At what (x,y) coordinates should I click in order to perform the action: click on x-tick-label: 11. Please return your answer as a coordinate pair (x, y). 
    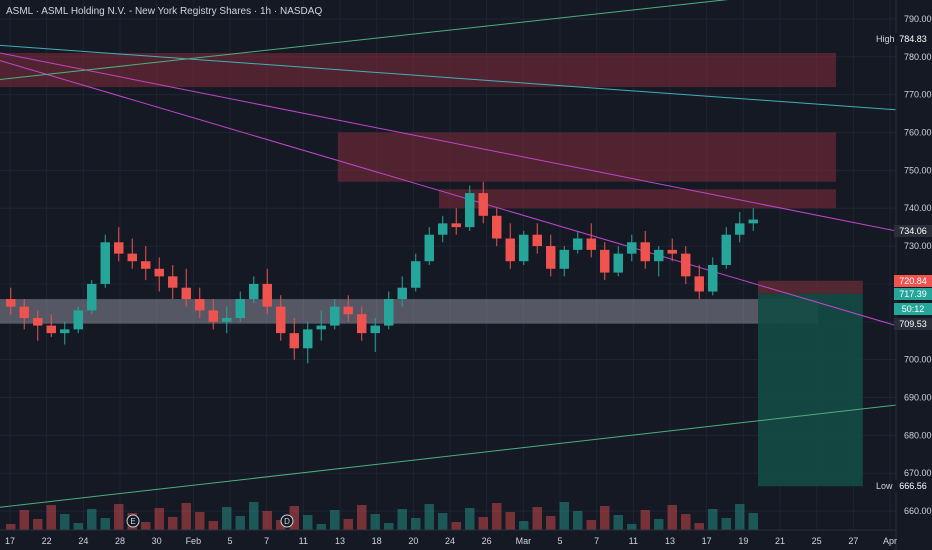
    Looking at the image, I should click on (303, 541).